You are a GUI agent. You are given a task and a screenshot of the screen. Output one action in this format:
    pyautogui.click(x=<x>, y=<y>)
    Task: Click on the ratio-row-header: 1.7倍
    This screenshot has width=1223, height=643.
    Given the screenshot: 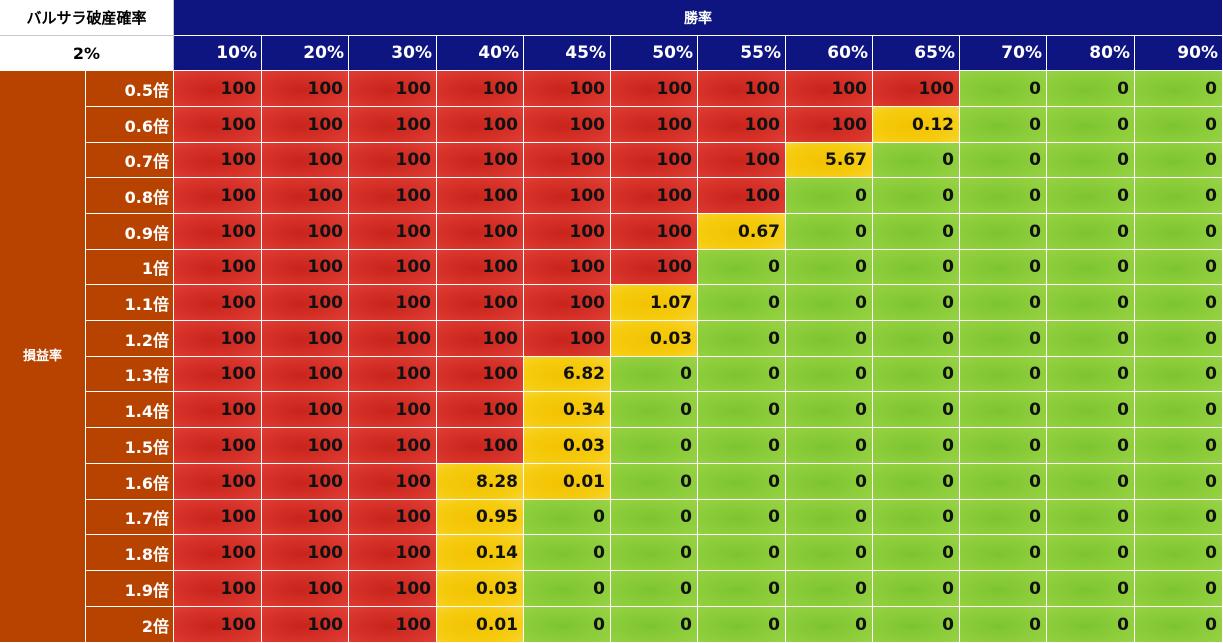 What is the action you would take?
    pyautogui.click(x=130, y=517)
    